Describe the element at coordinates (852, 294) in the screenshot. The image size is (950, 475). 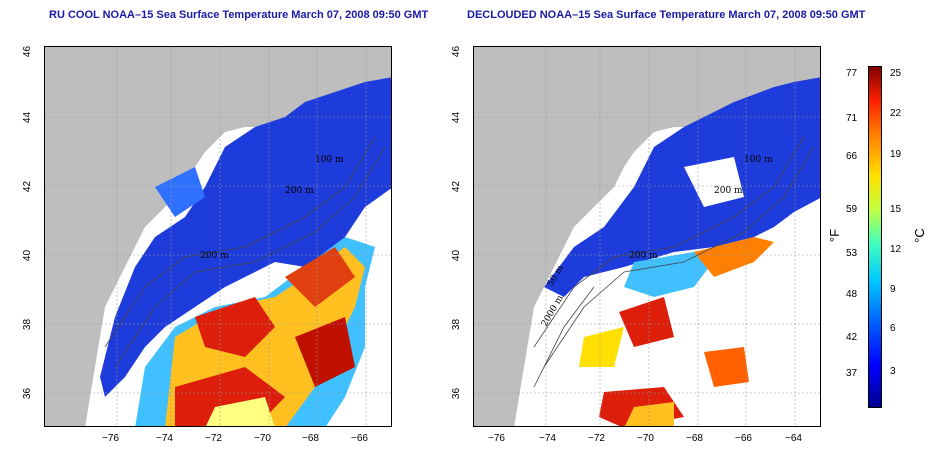
I see `fahrenheit-tick: 48` at that location.